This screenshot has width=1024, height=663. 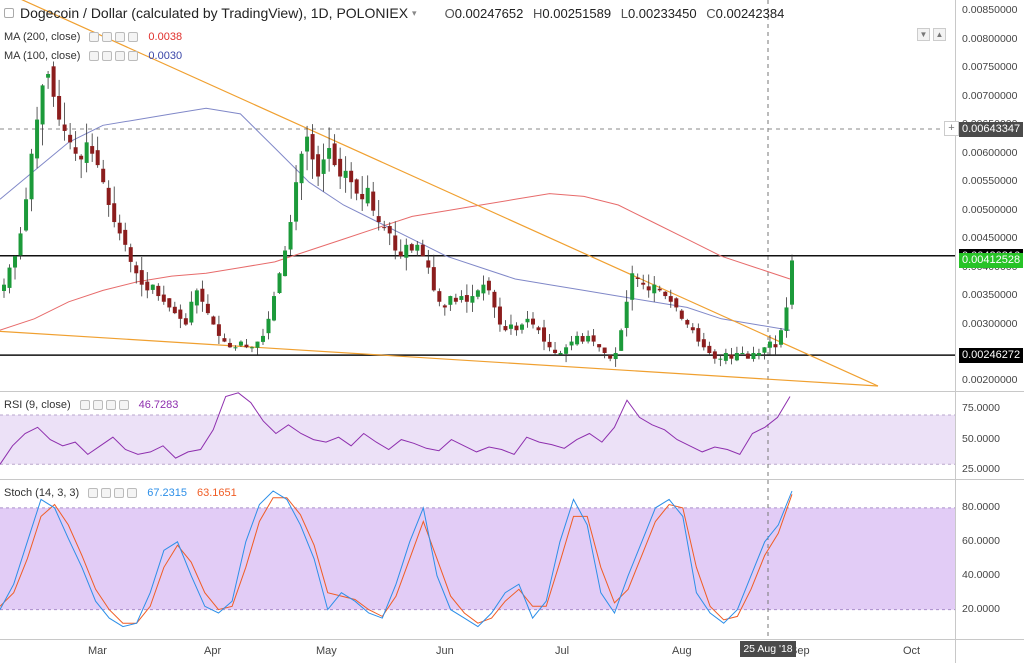 What do you see at coordinates (414, 12) in the screenshot?
I see `chevron-down-icon: ▾` at bounding box center [414, 12].